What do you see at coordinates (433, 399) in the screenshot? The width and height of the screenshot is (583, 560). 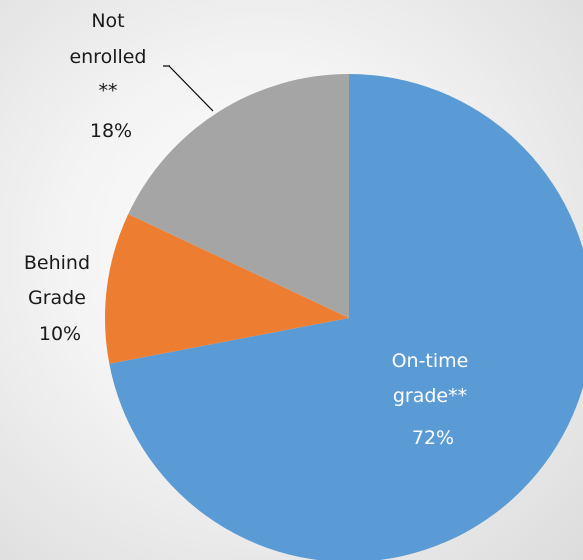 I see `slice-label-on-time: On-time grade** 72%` at bounding box center [433, 399].